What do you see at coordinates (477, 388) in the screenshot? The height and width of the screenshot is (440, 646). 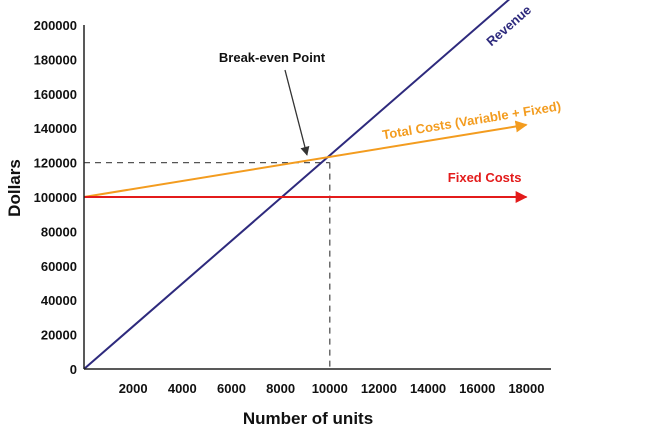 I see `x-tick-label: 16000` at bounding box center [477, 388].